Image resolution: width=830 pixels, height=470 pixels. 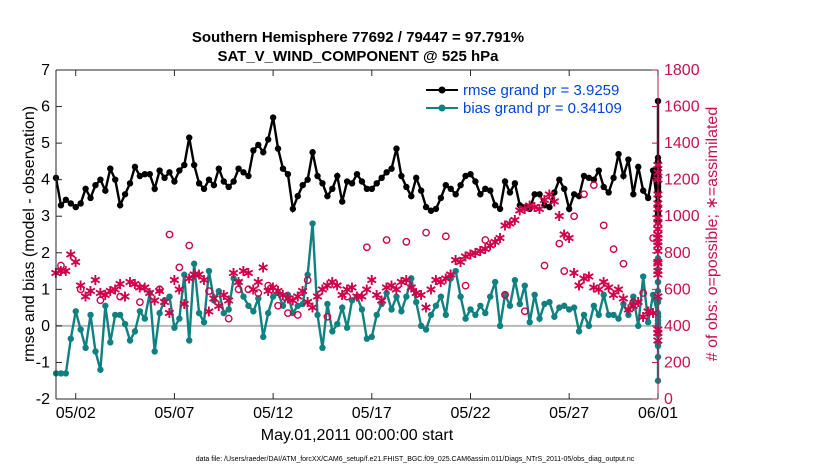 What do you see at coordinates (442, 90) in the screenshot?
I see `legend-rmse-marker` at bounding box center [442, 90].